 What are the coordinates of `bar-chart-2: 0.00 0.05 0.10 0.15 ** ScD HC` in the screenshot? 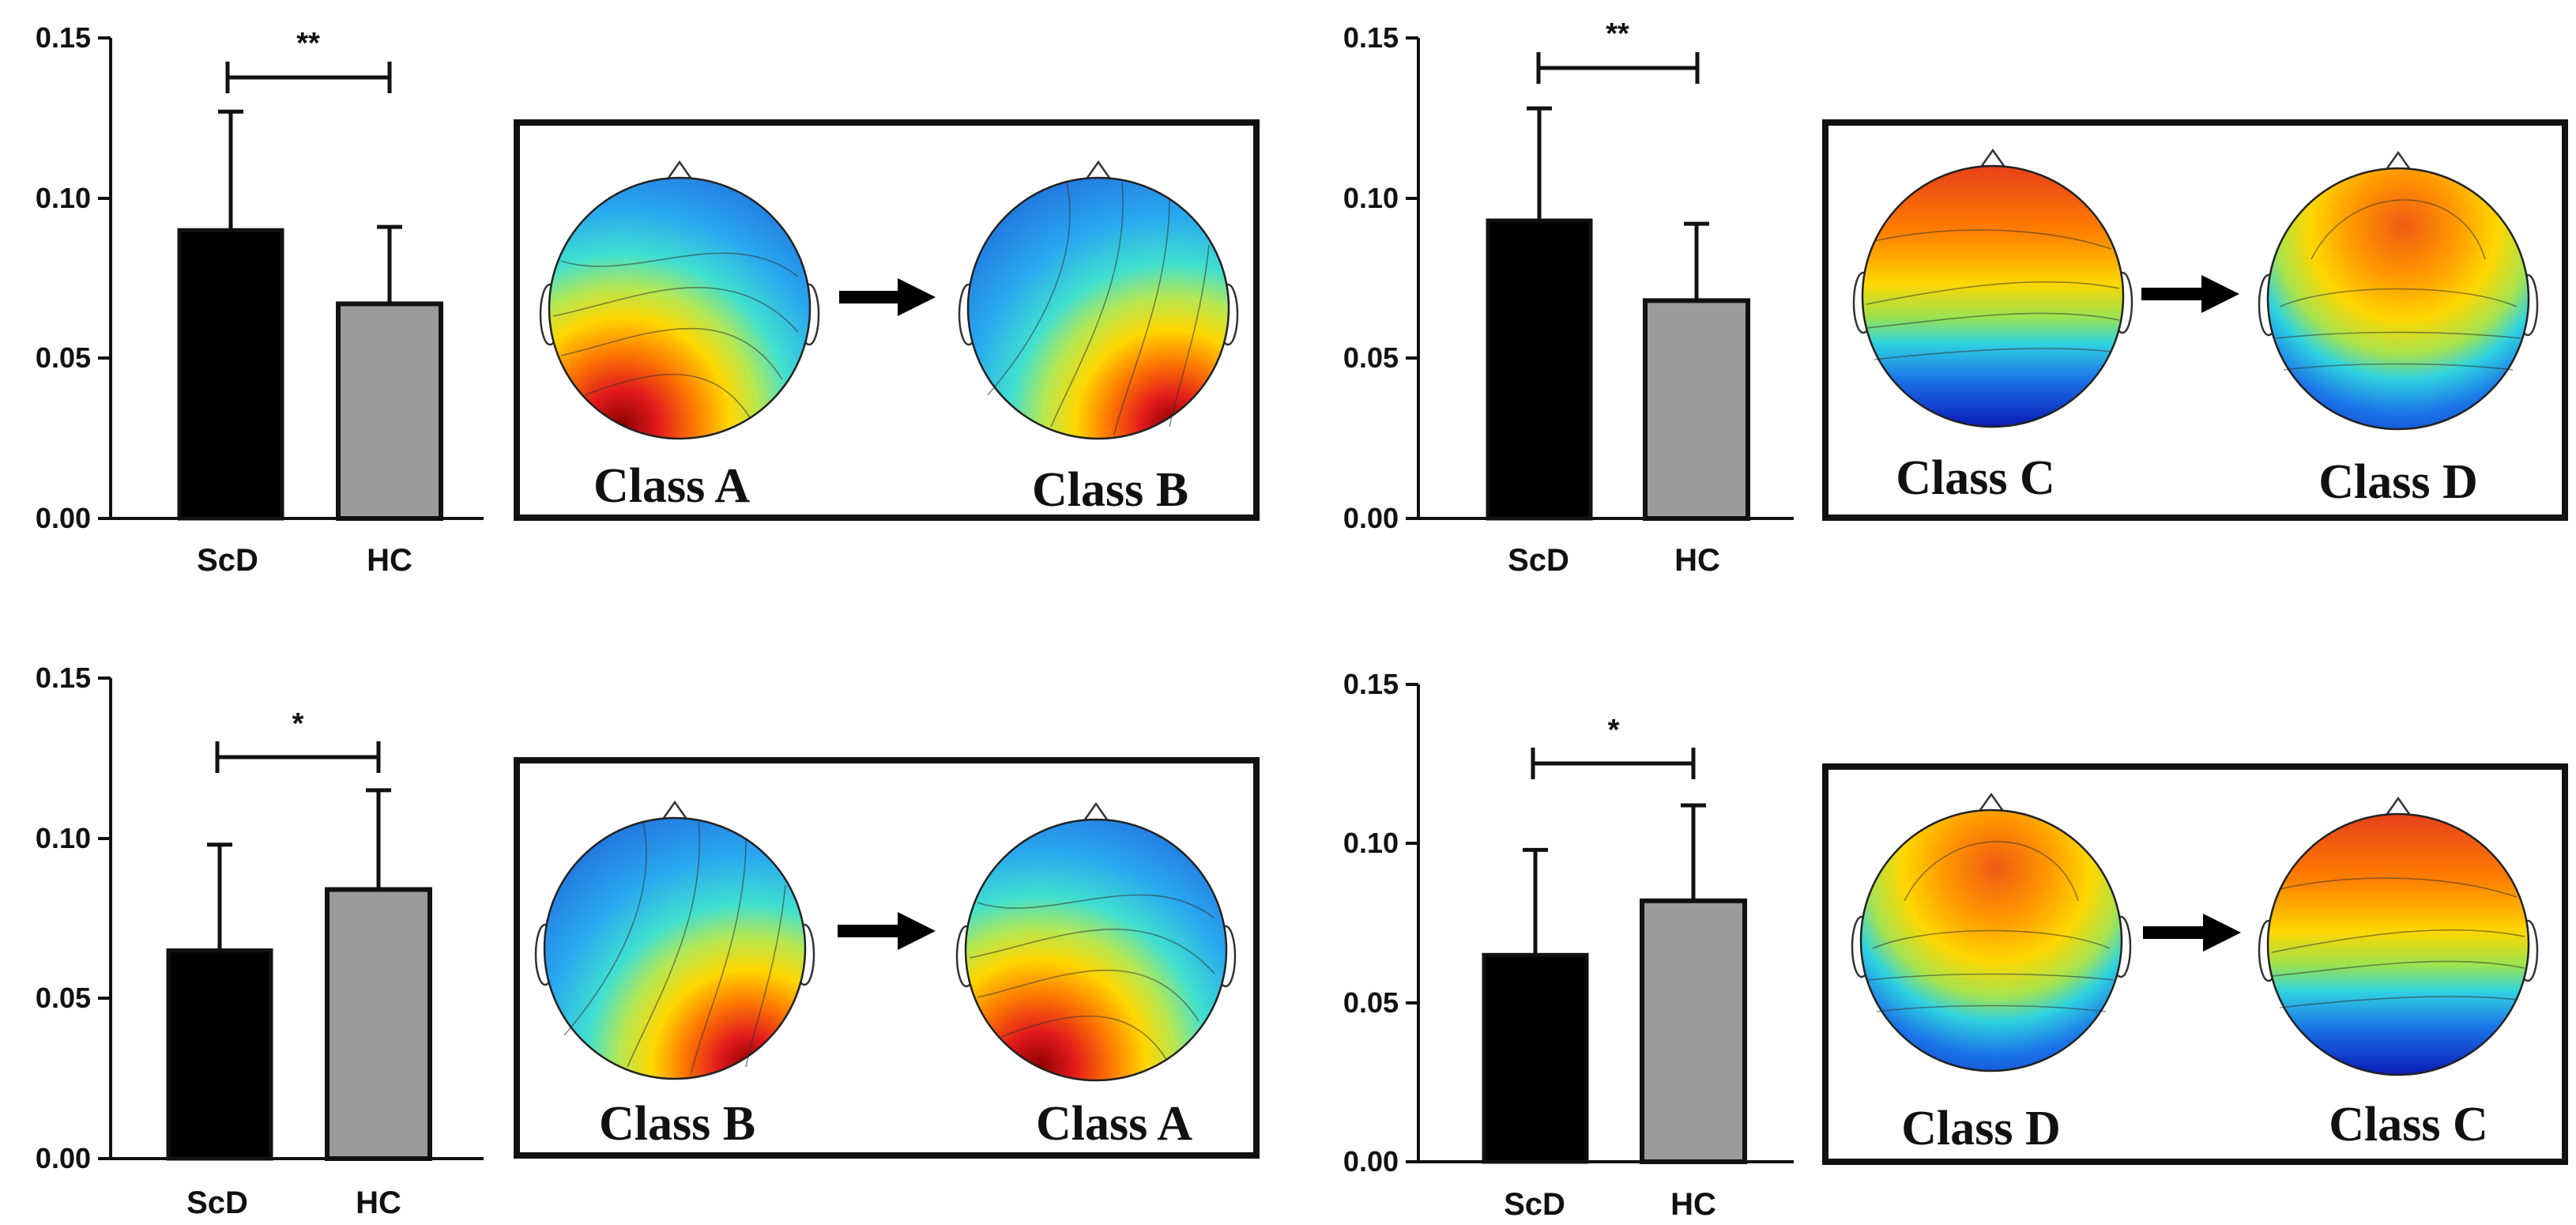 It's located at (1568, 297).